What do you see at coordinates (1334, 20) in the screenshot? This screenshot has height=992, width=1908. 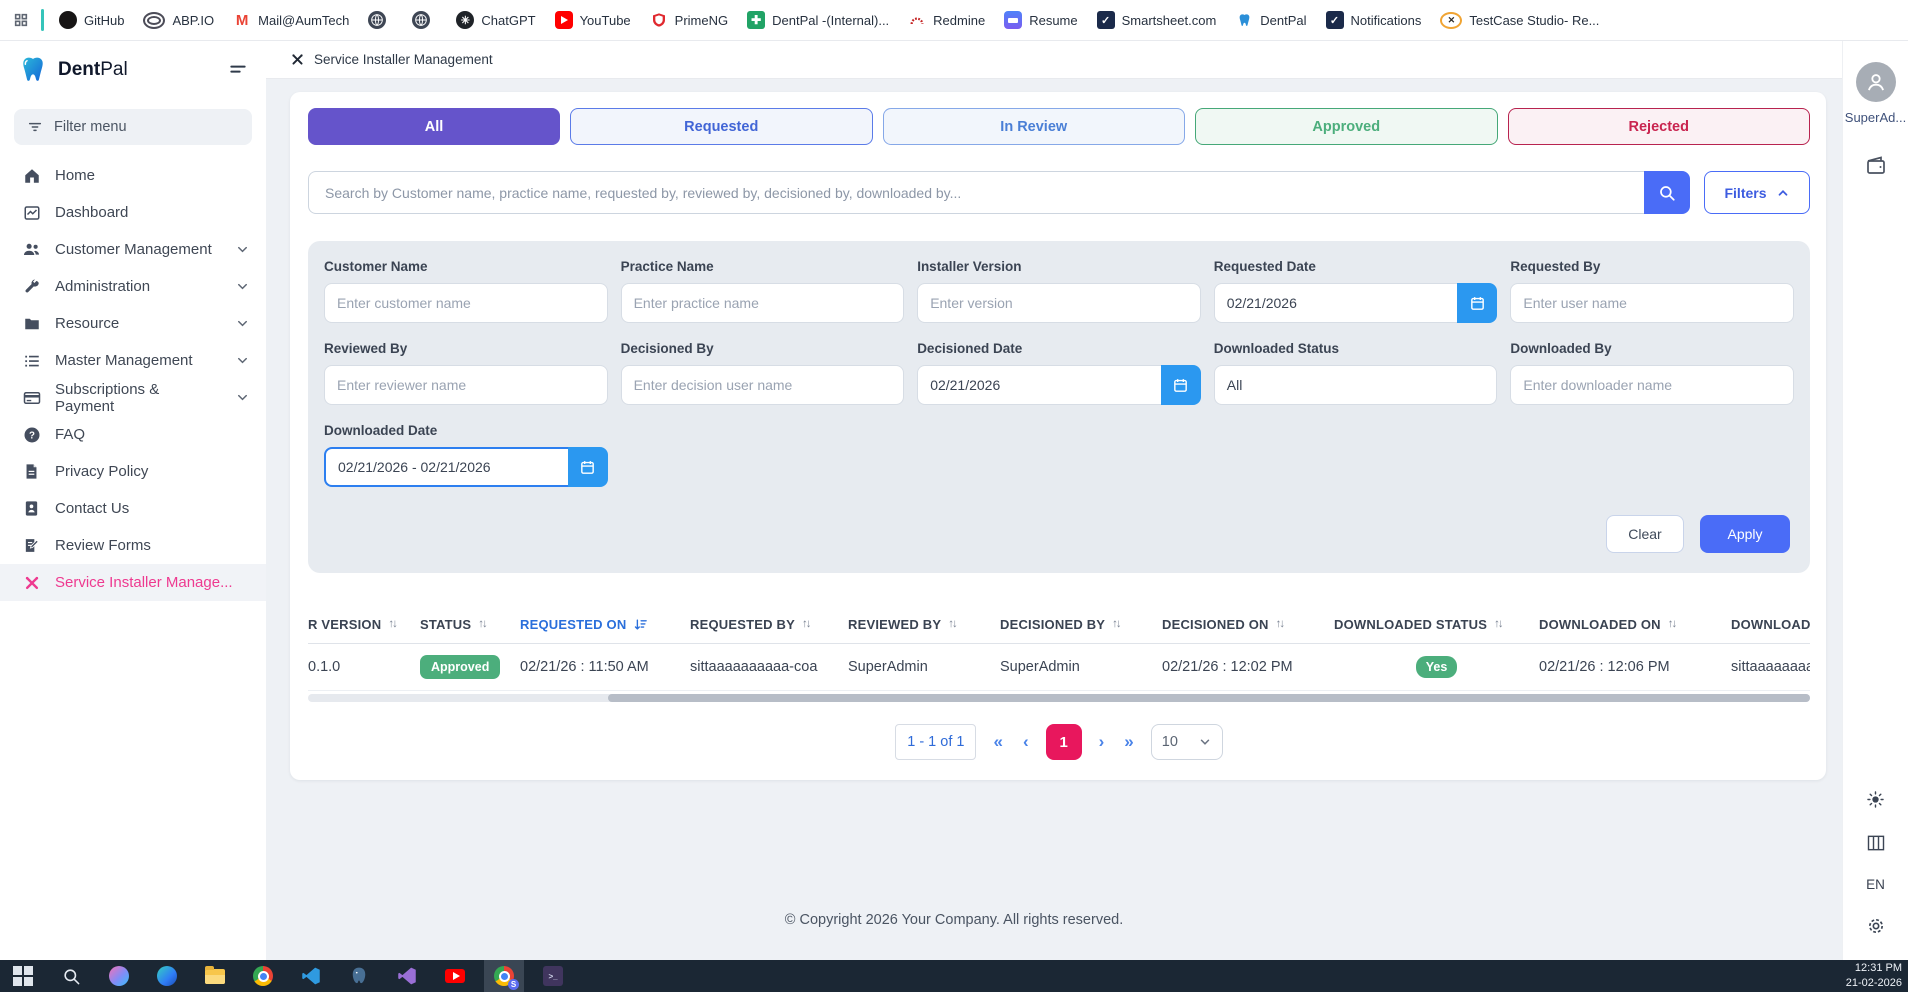 I see `check-icon: ✓` at bounding box center [1334, 20].